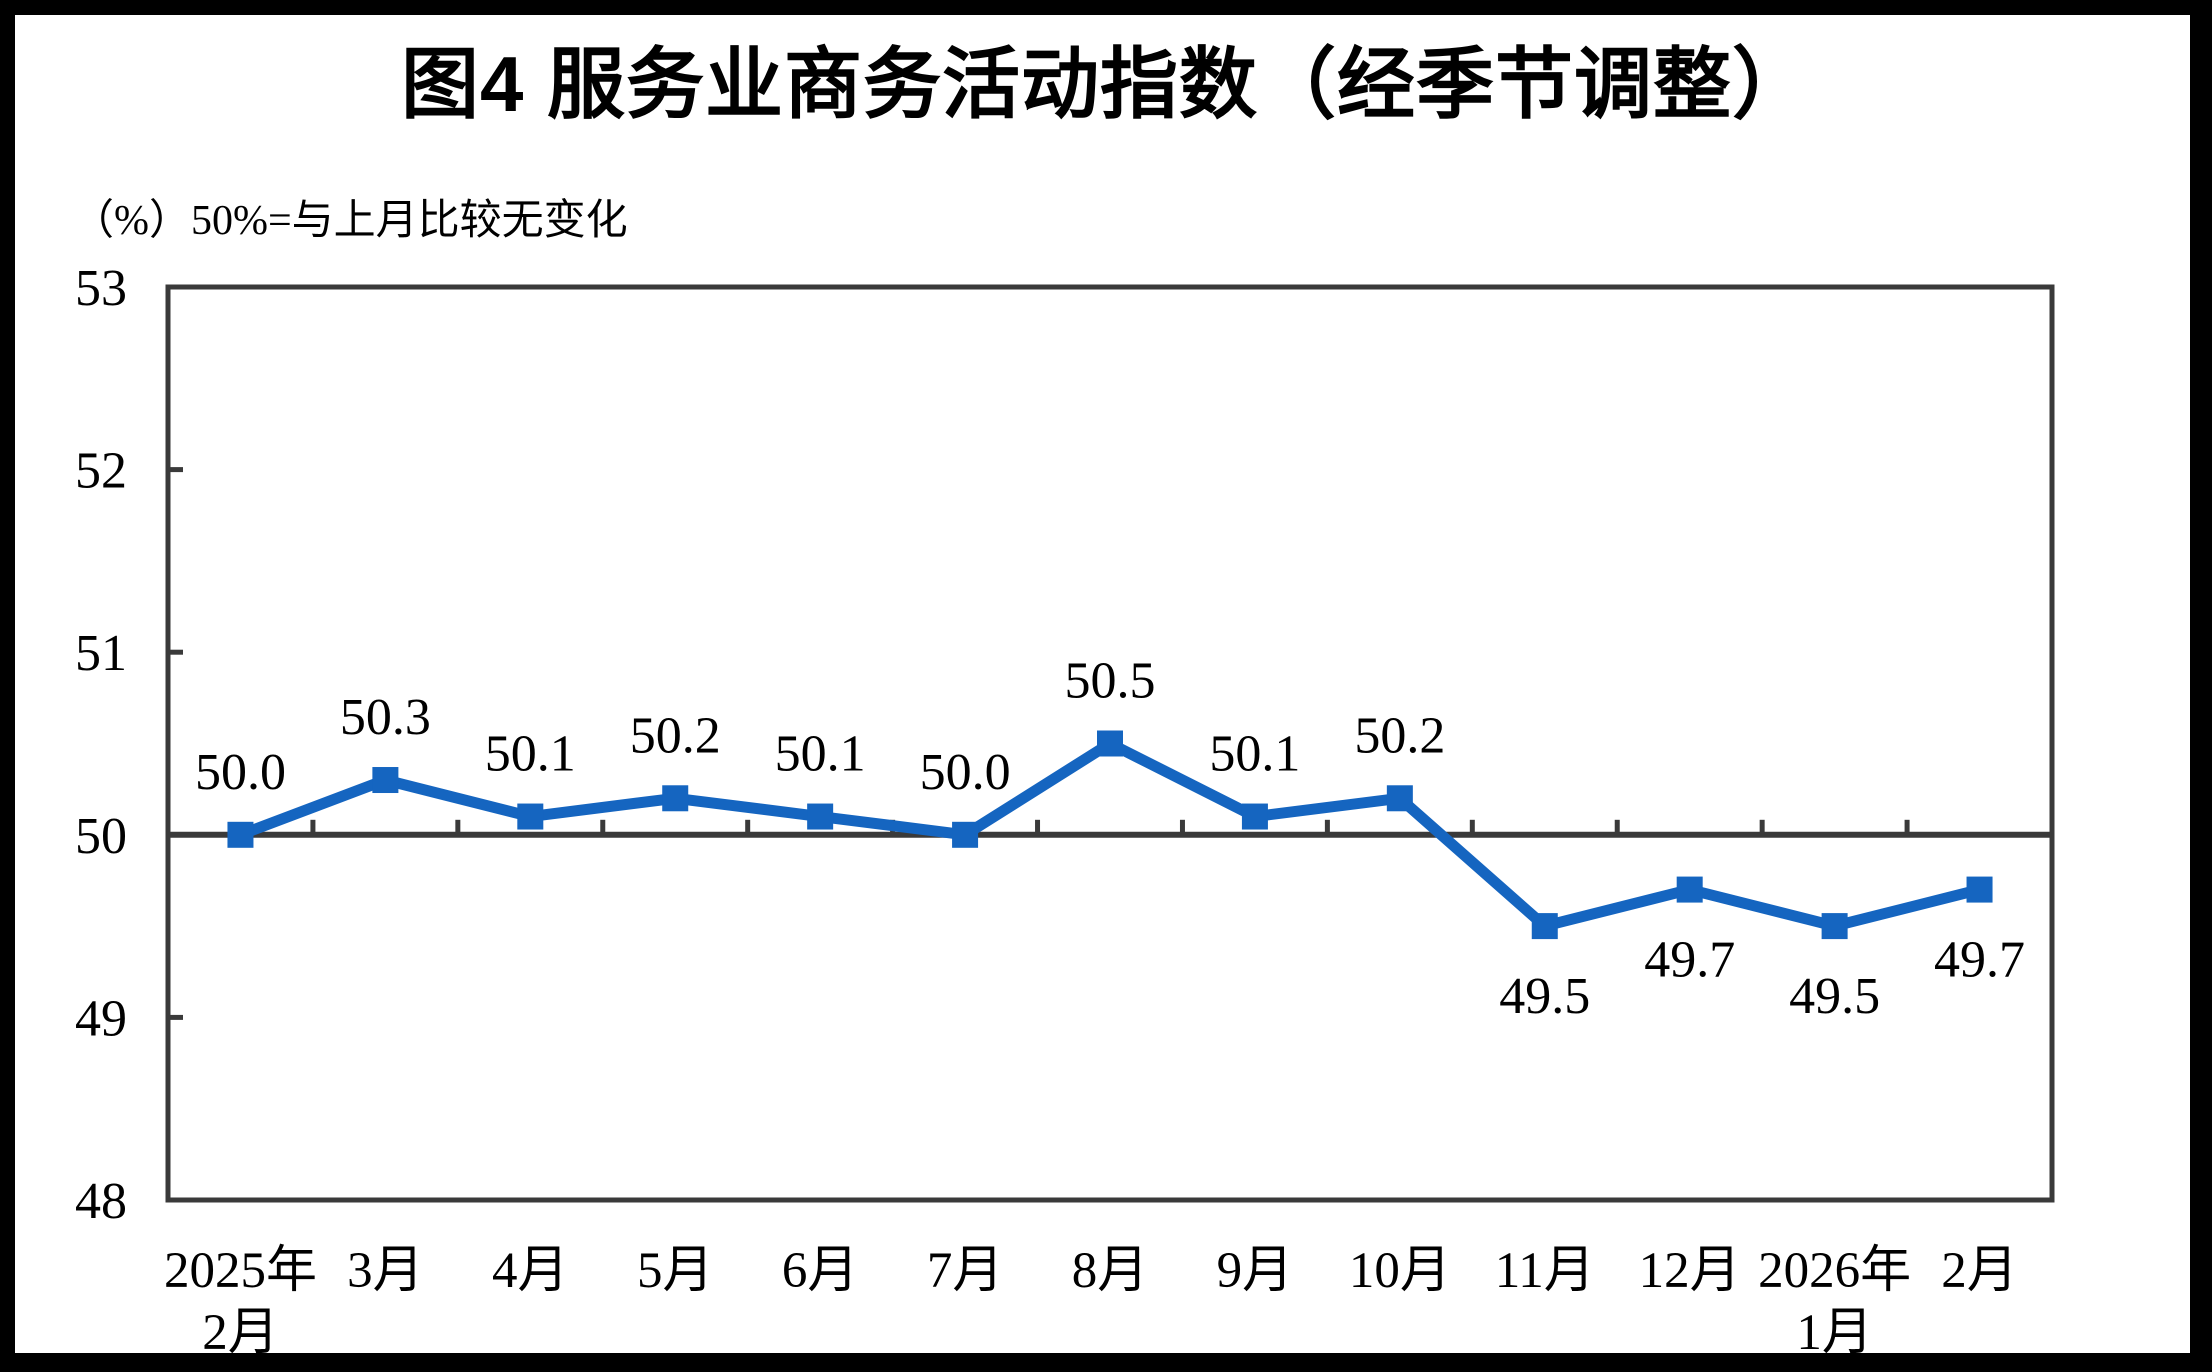 This screenshot has height=1372, width=2212. Describe the element at coordinates (1255, 1271) in the screenshot. I see `x-axis-label: 9月` at that location.